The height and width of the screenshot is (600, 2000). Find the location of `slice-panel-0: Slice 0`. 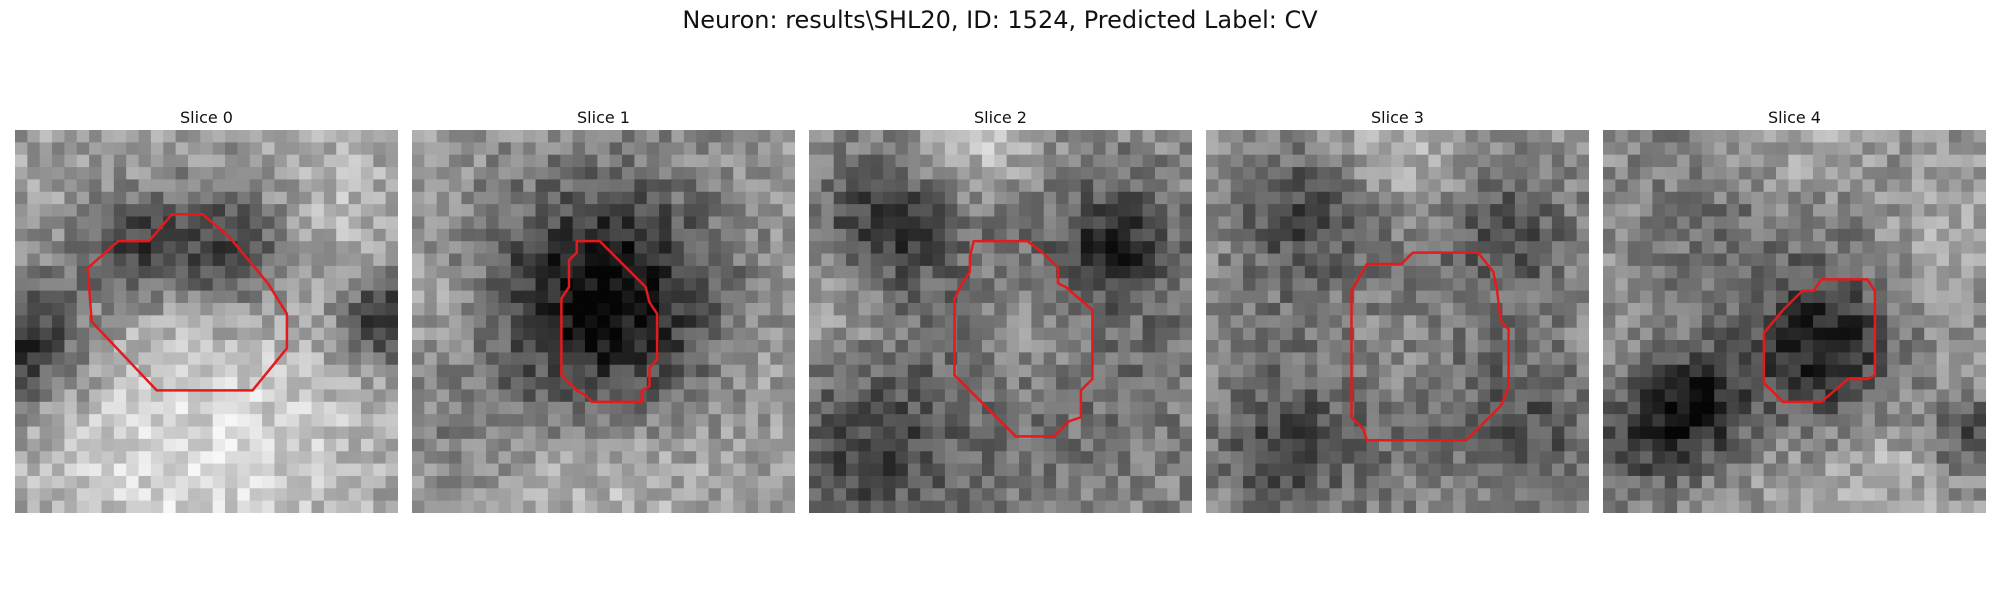

slice-panel-0: Slice 0 is located at coordinates (206, 309).